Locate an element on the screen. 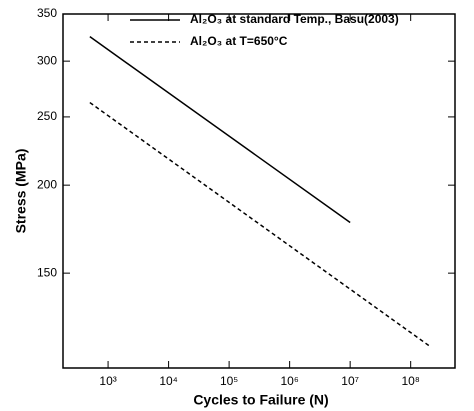 The height and width of the screenshot is (411, 474). legend-label: Al₂O₃ at standard Temp., Basu(2003) is located at coordinates (294, 19).